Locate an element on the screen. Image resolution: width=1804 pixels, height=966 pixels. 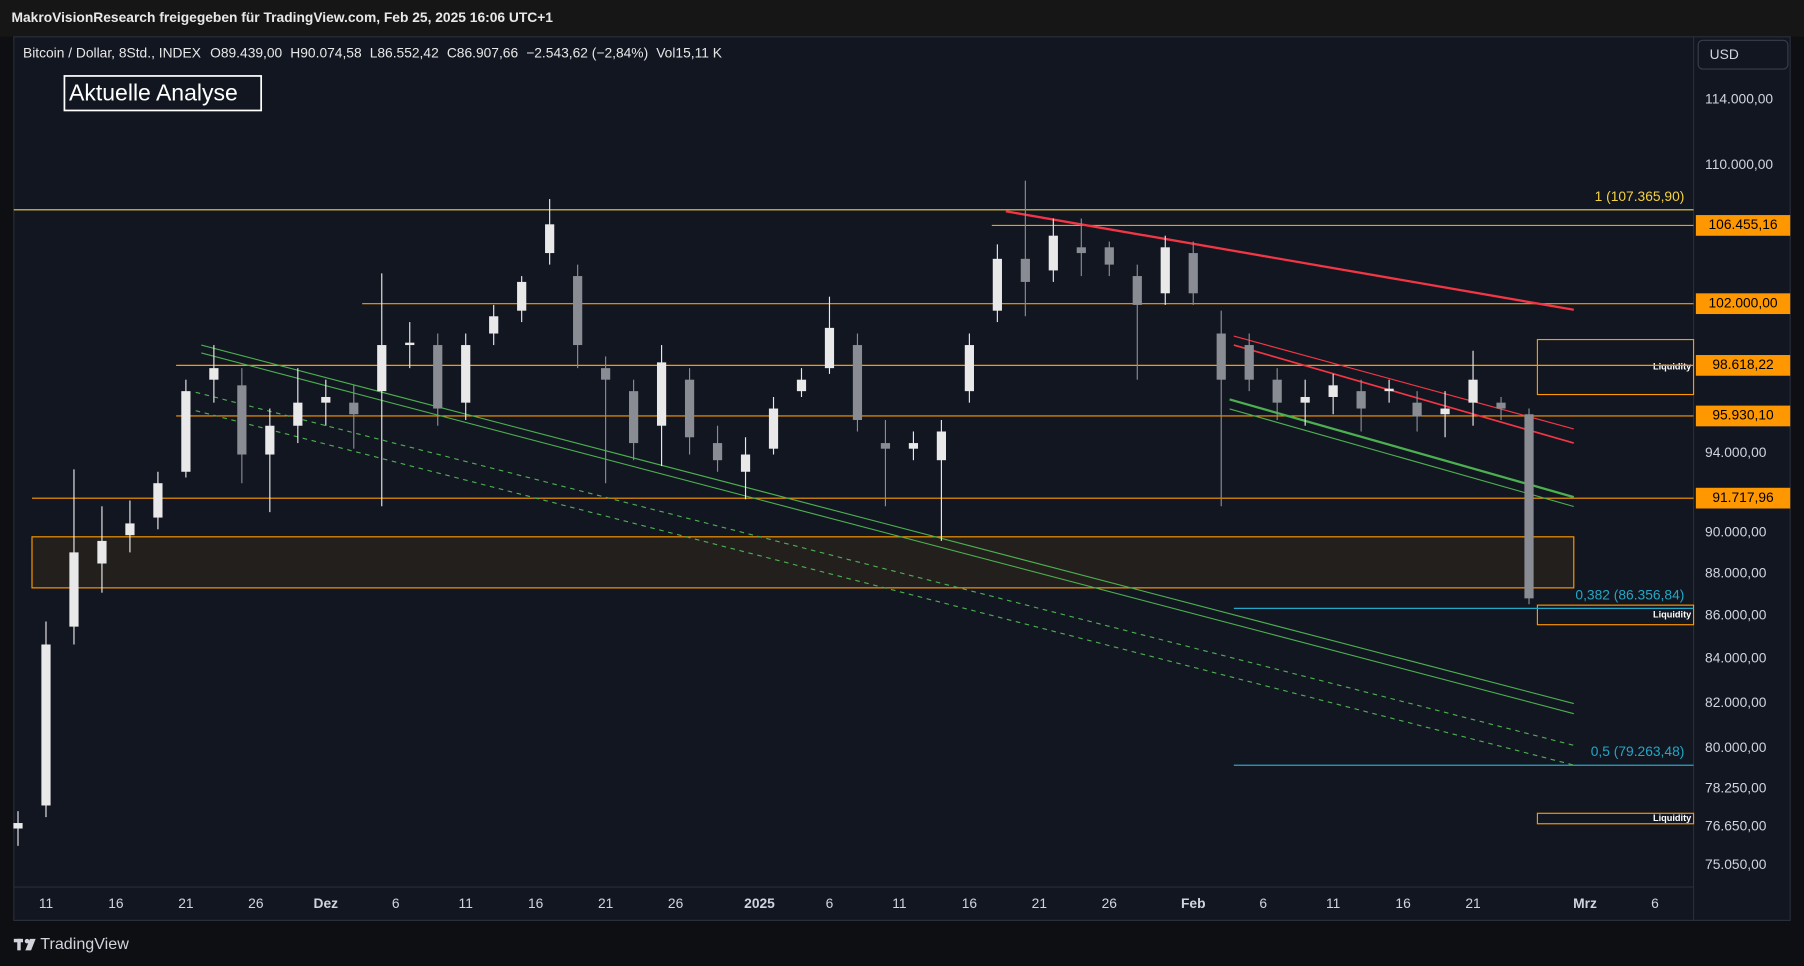
legend-item: O89.439,00 is located at coordinates (246, 53).